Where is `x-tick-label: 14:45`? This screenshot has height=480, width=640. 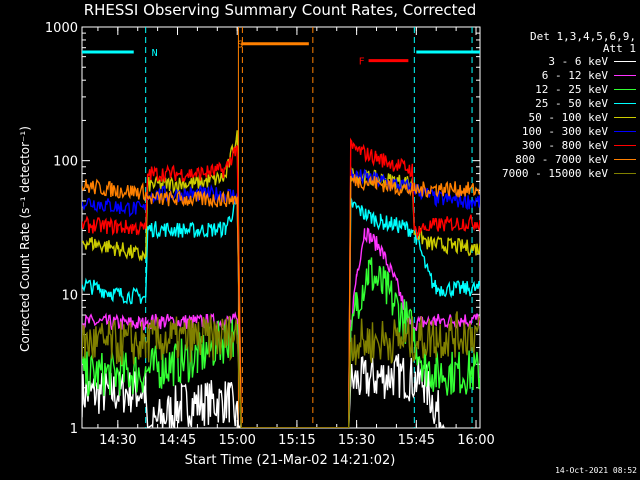
x-tick-label: 14:45 is located at coordinates (177, 440).